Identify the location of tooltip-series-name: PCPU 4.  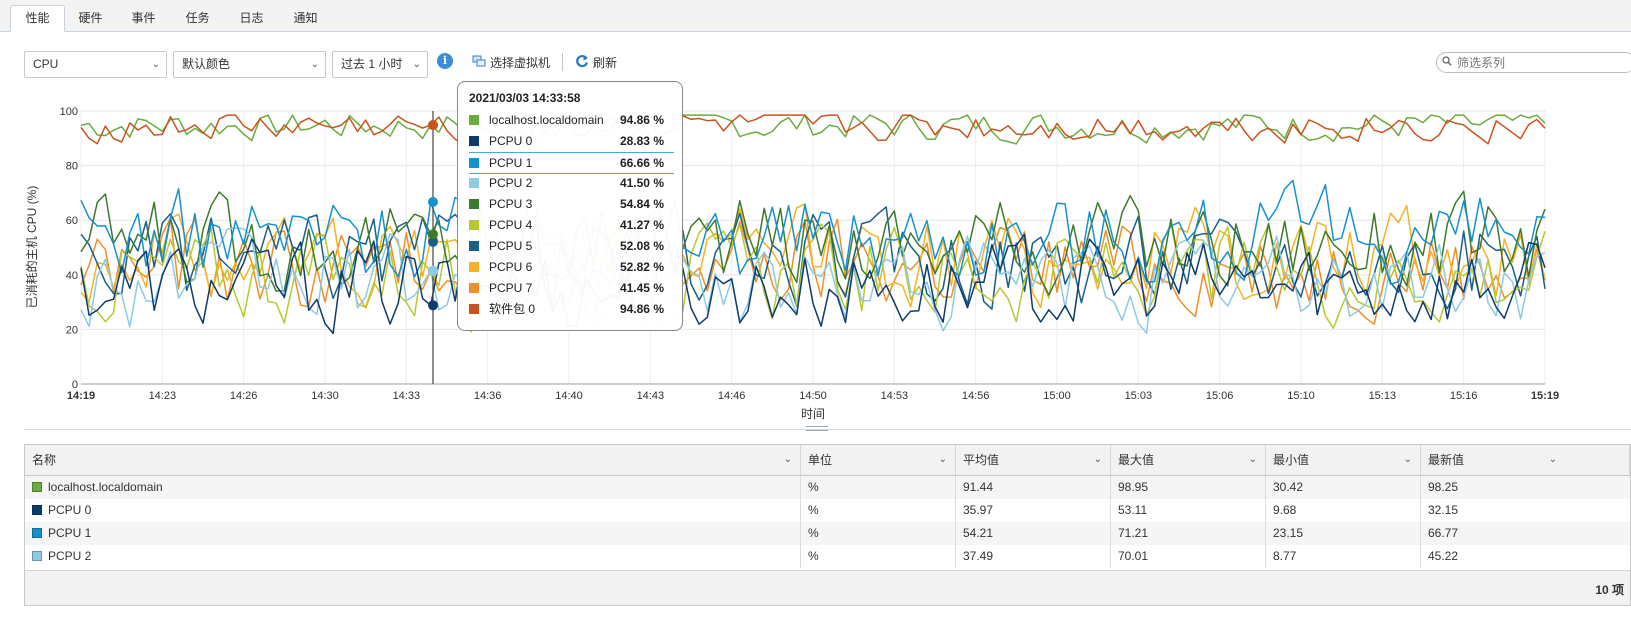
(511, 225).